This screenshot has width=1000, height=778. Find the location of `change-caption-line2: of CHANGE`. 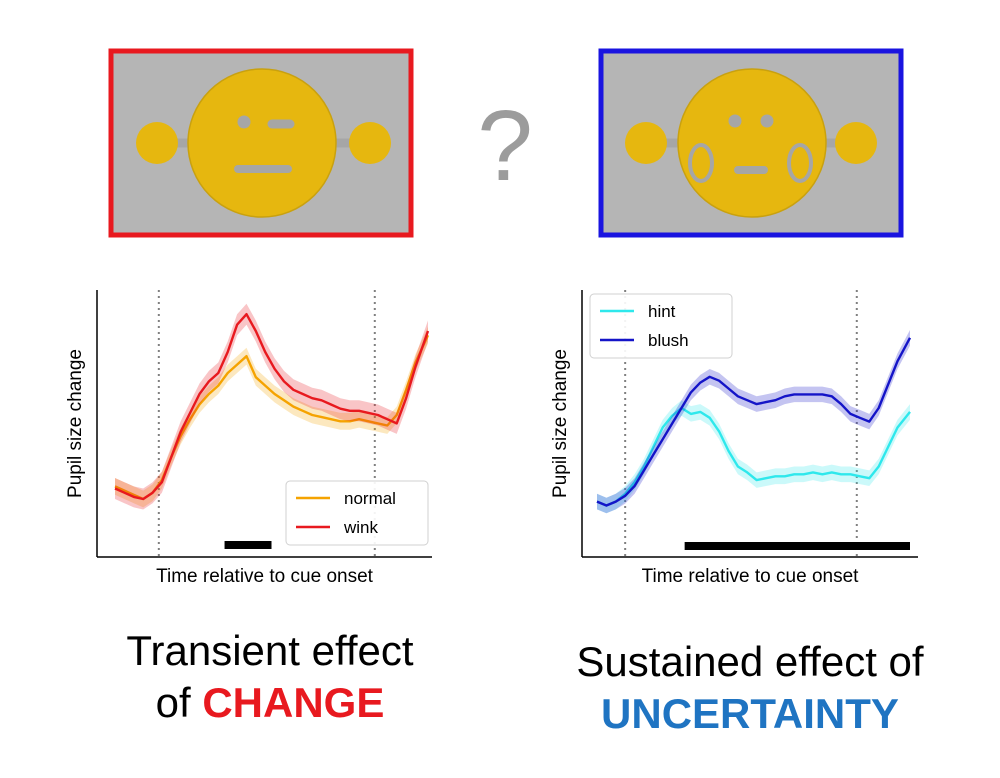

change-caption-line2: of CHANGE is located at coordinates (270, 703).